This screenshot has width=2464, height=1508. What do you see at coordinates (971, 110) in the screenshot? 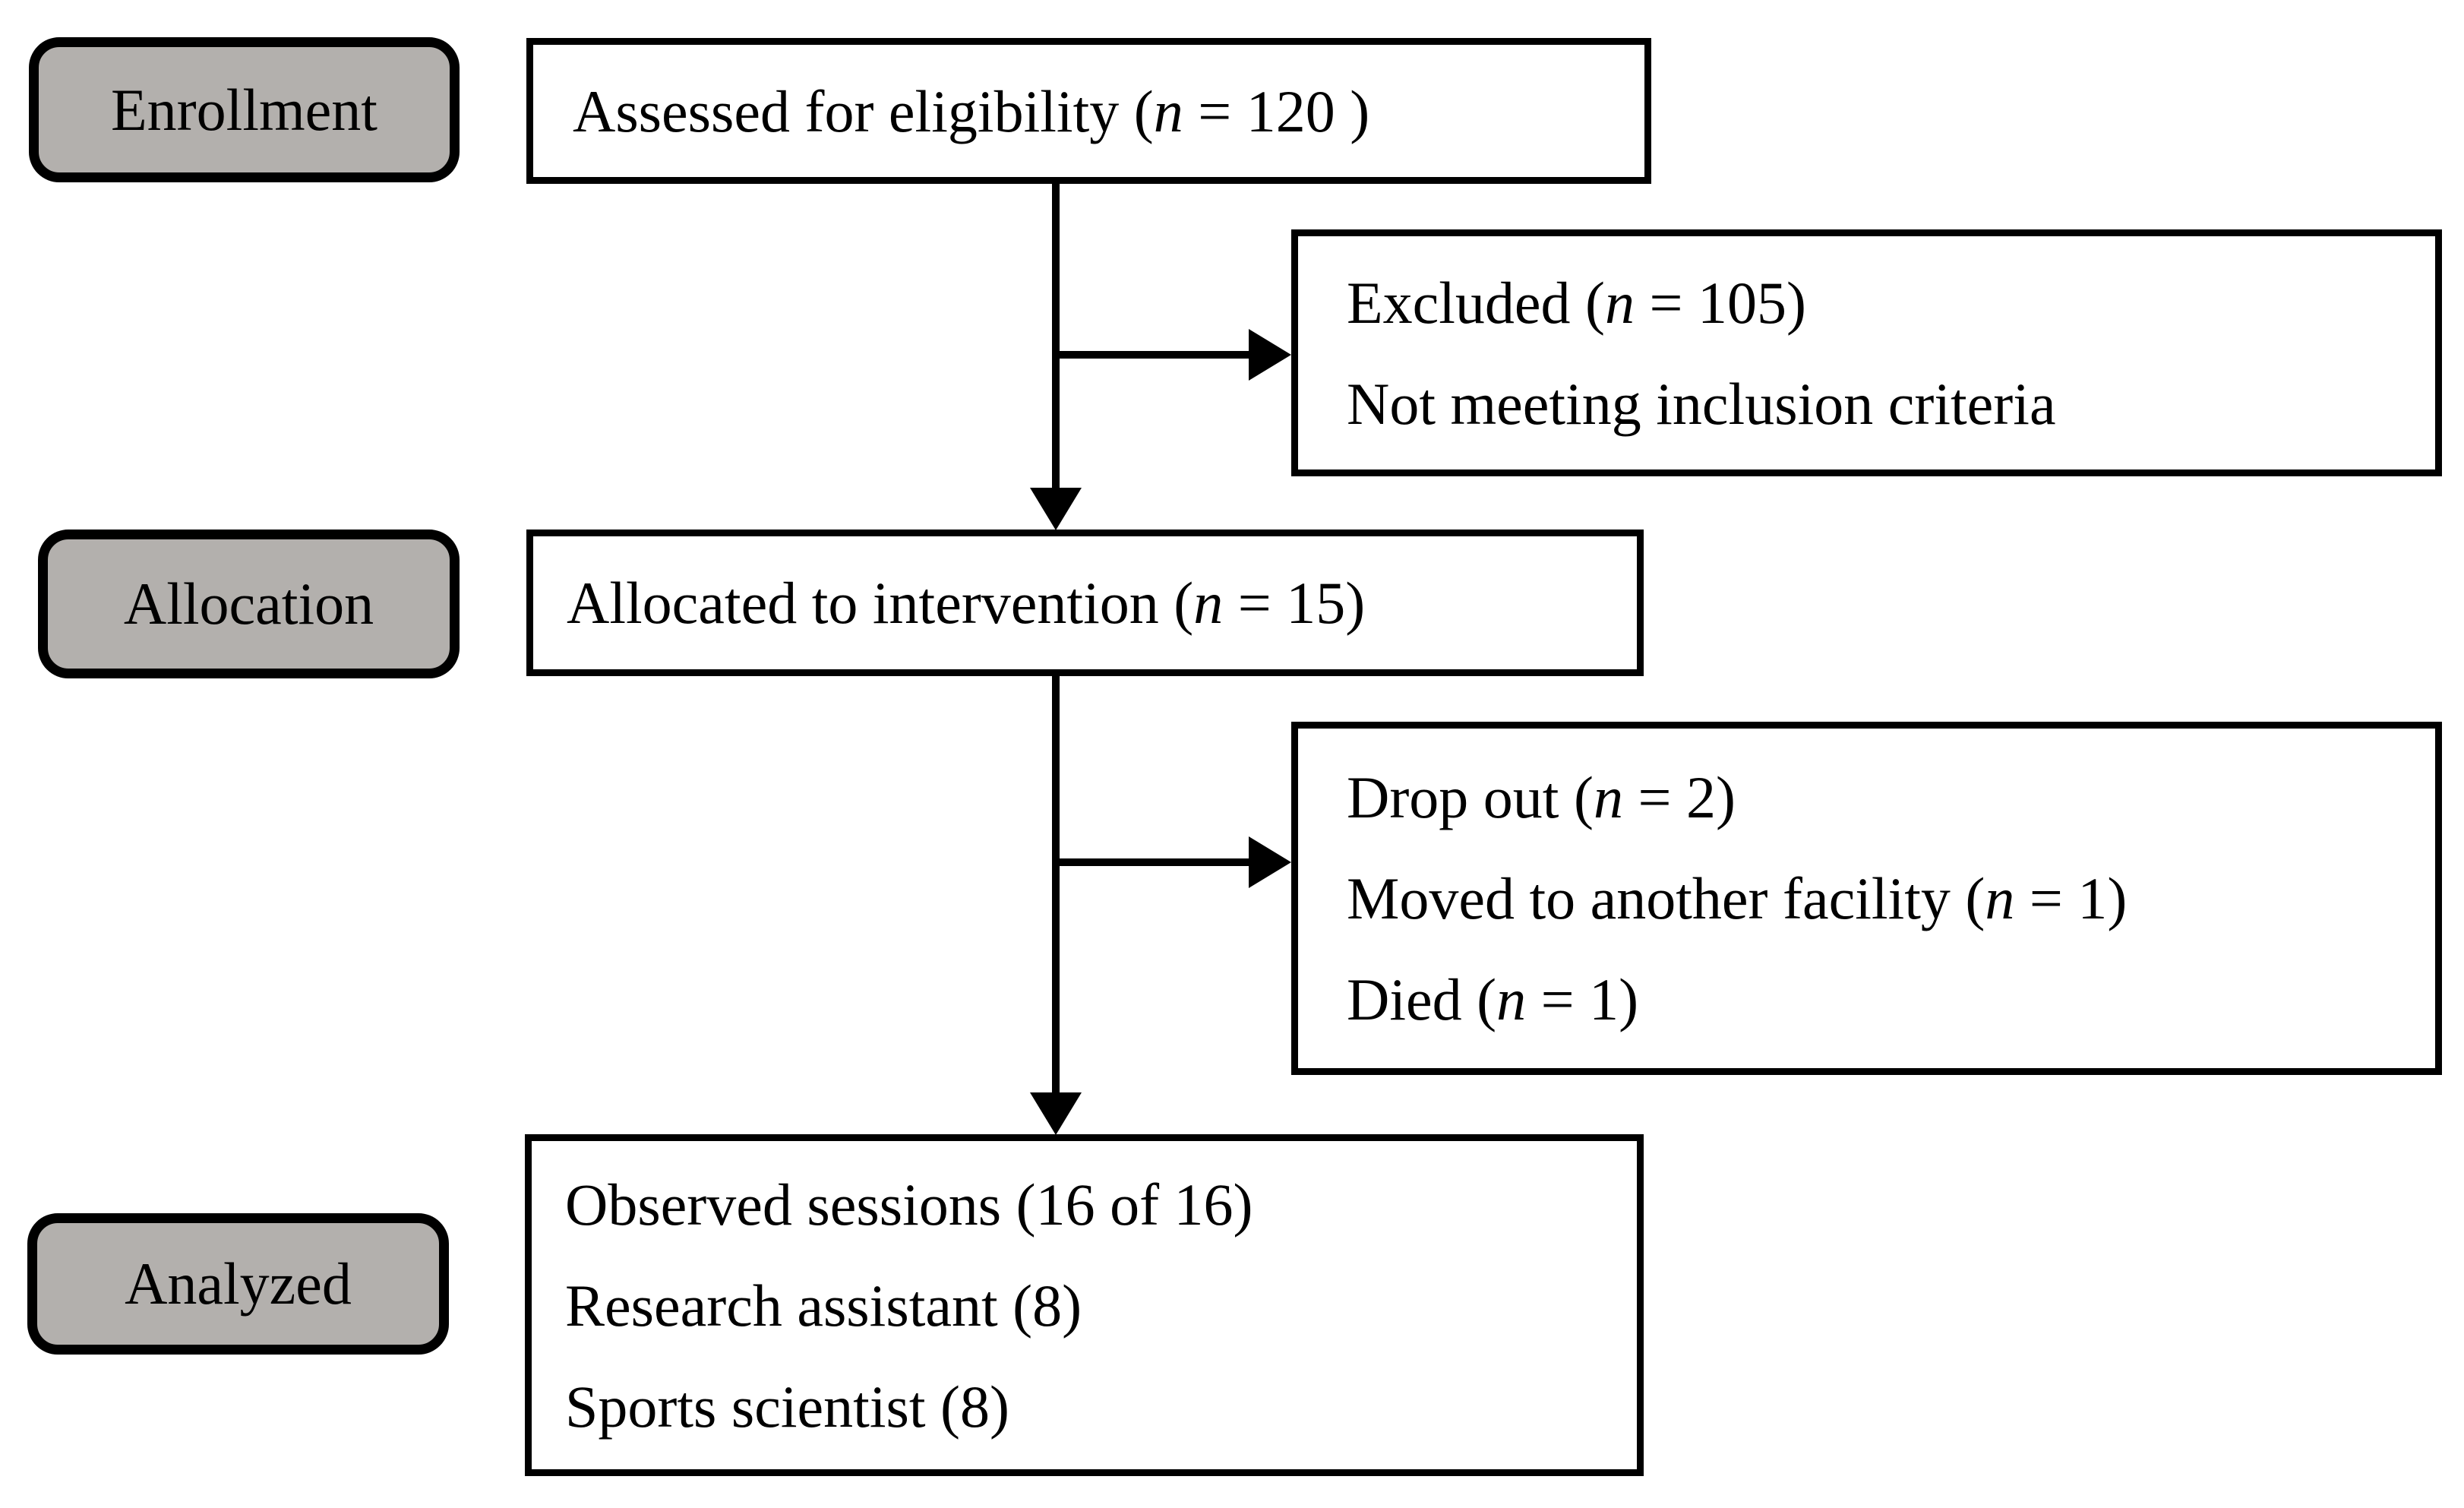
I see `assessed-eligibility-text: Assessed for eligibility (n = 120 )` at bounding box center [971, 110].